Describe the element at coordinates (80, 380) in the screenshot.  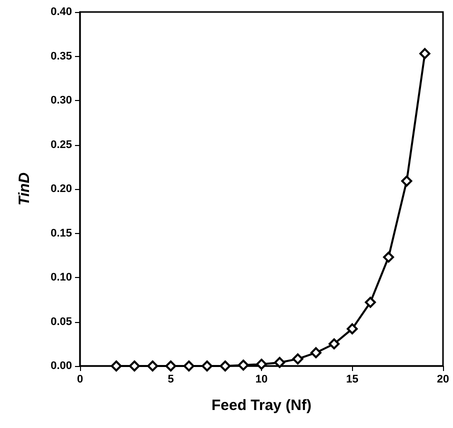
I see `x-tick-label: 0` at that location.